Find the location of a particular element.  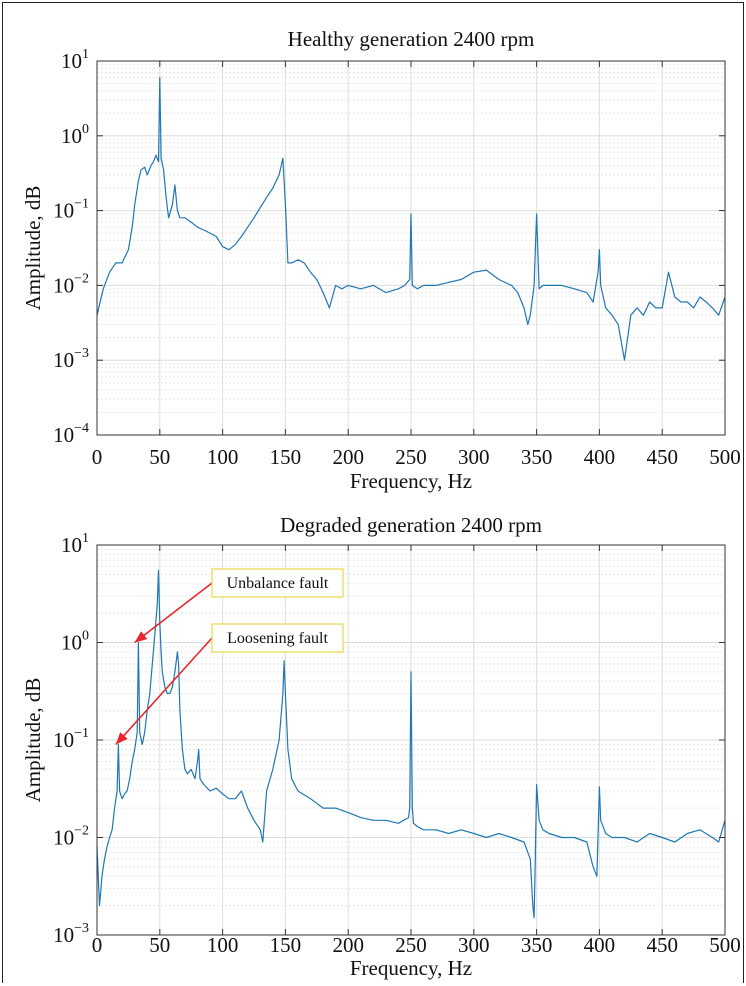

chart-title: Healthy generation 2400 rpm is located at coordinates (411, 39).